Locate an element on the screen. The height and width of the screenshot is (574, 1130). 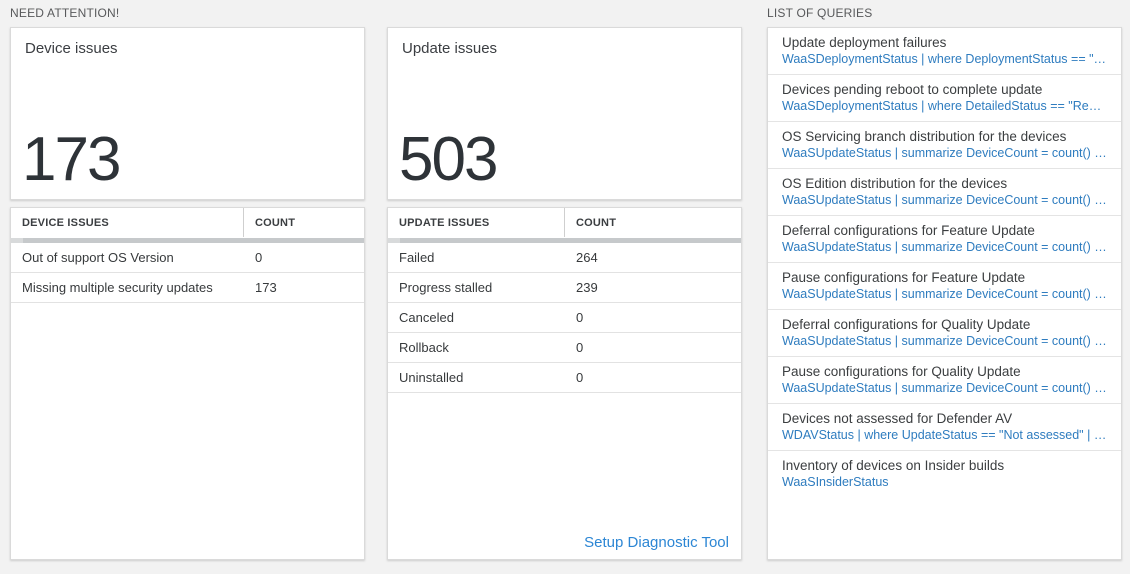
query-title: Pause configurations for Quality Update is located at coordinates (901, 371).